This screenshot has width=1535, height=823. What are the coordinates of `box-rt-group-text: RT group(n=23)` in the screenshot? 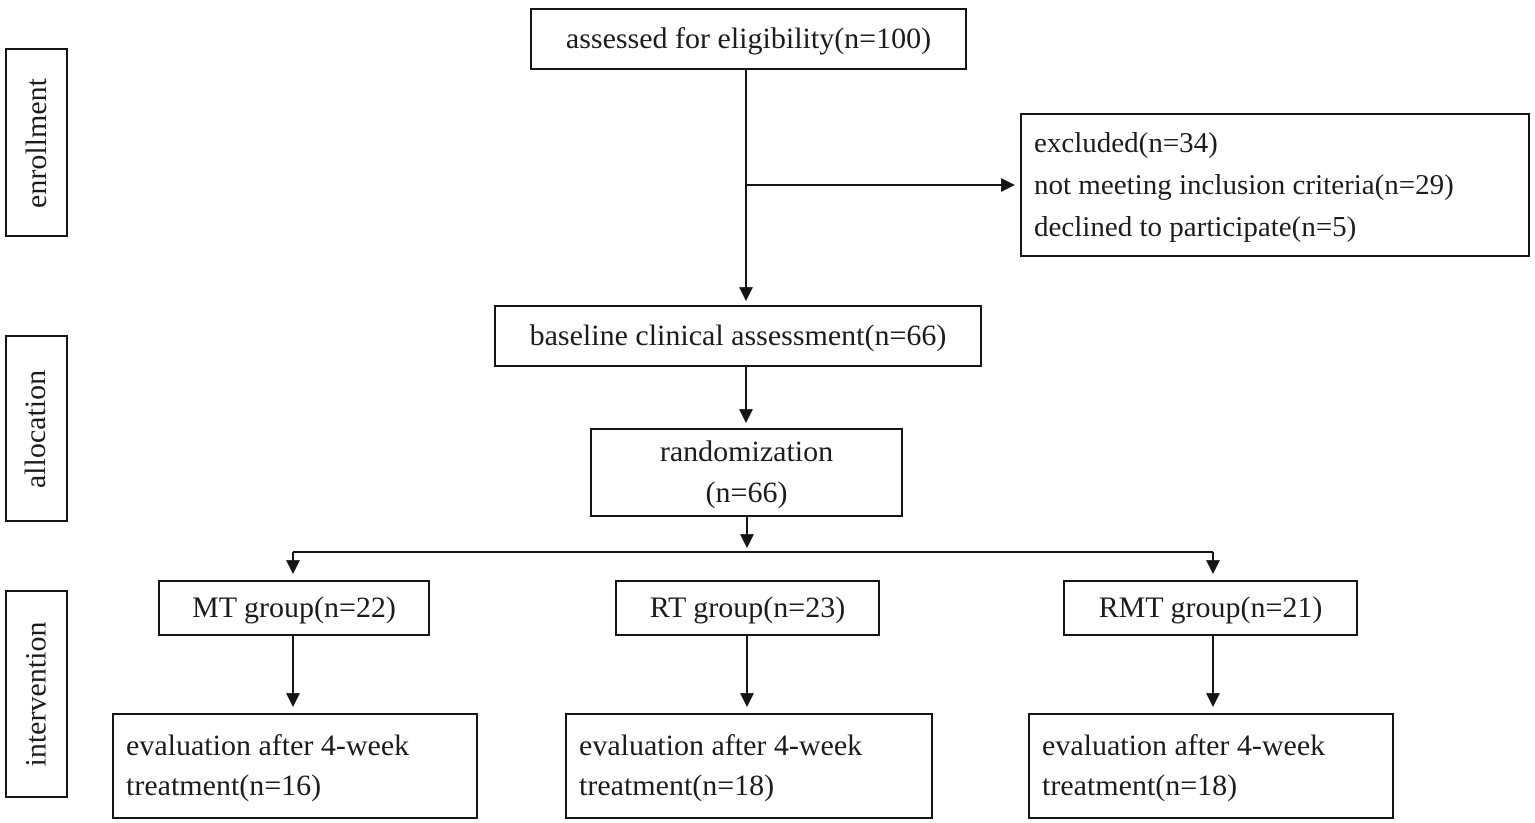 It's located at (747, 607).